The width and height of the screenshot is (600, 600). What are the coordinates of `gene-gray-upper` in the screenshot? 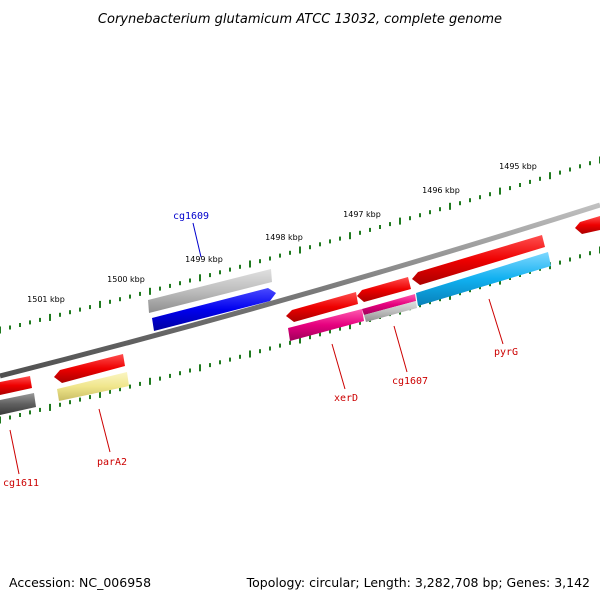 It's located at (210, 291).